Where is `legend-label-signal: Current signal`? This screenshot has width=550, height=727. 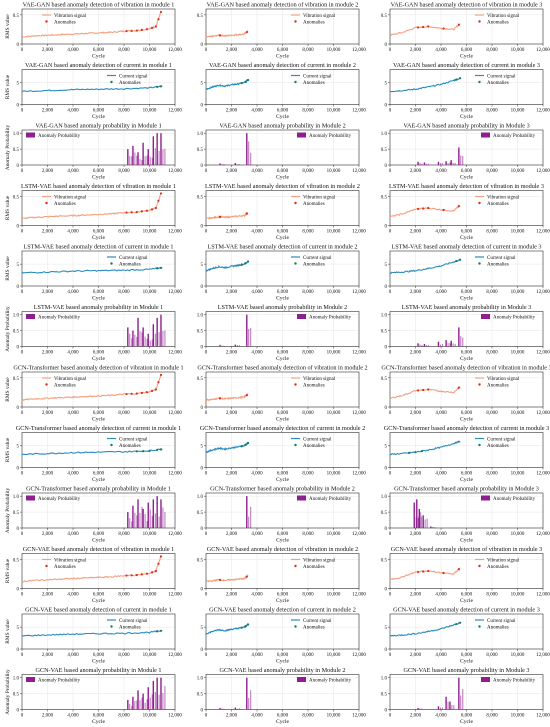 legend-label-signal: Current signal is located at coordinates (133, 440).